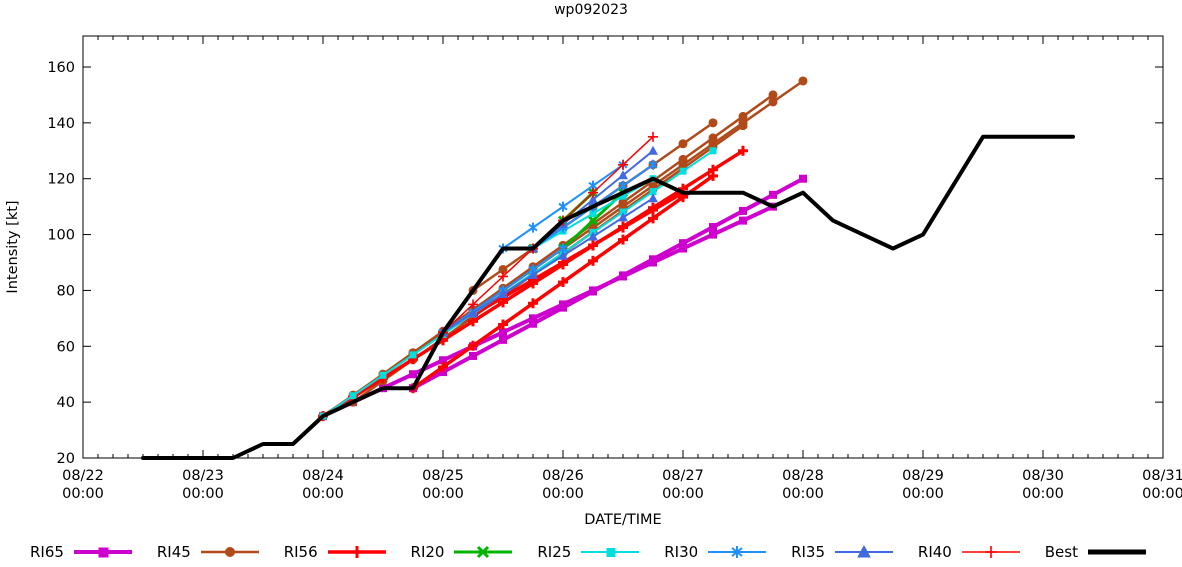  Describe the element at coordinates (203, 476) in the screenshot. I see `x-tick-label-date: 08/23` at that location.